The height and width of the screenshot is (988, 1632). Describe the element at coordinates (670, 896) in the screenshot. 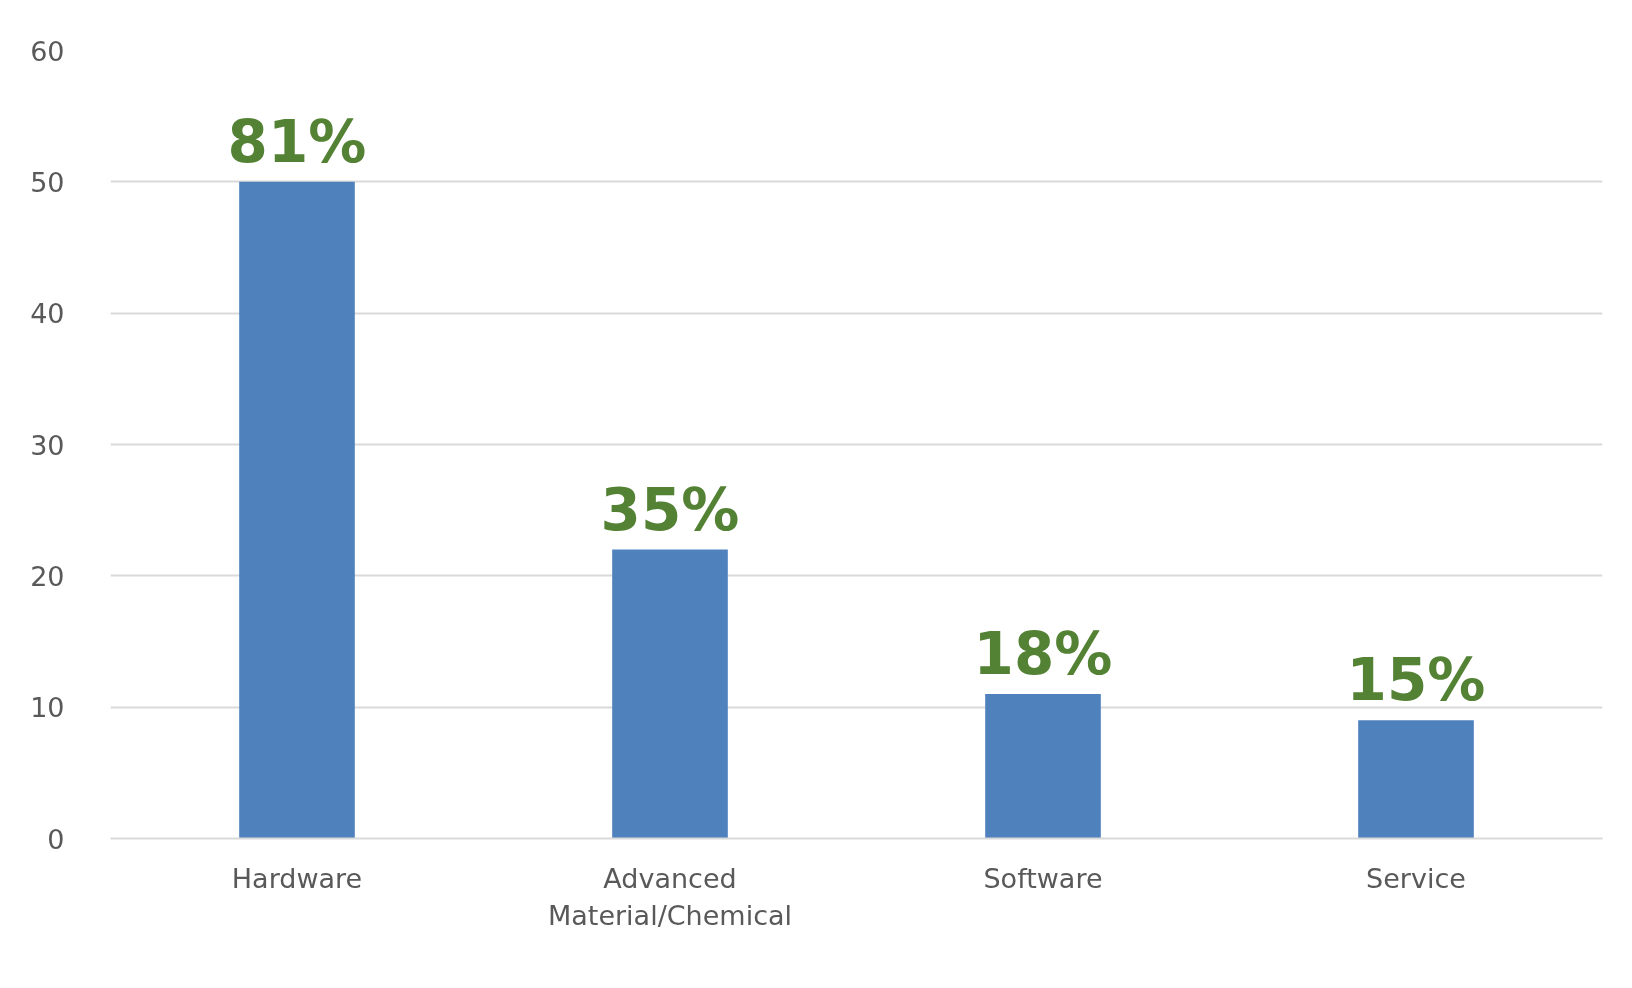

I see `x-tick-label: Advanced Material/Chemical` at that location.